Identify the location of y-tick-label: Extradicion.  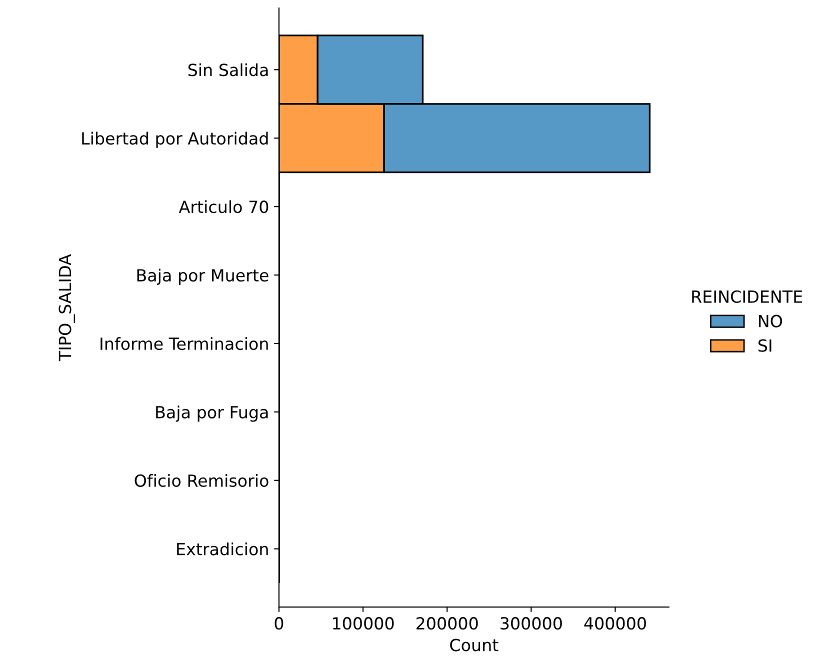
(222, 549).